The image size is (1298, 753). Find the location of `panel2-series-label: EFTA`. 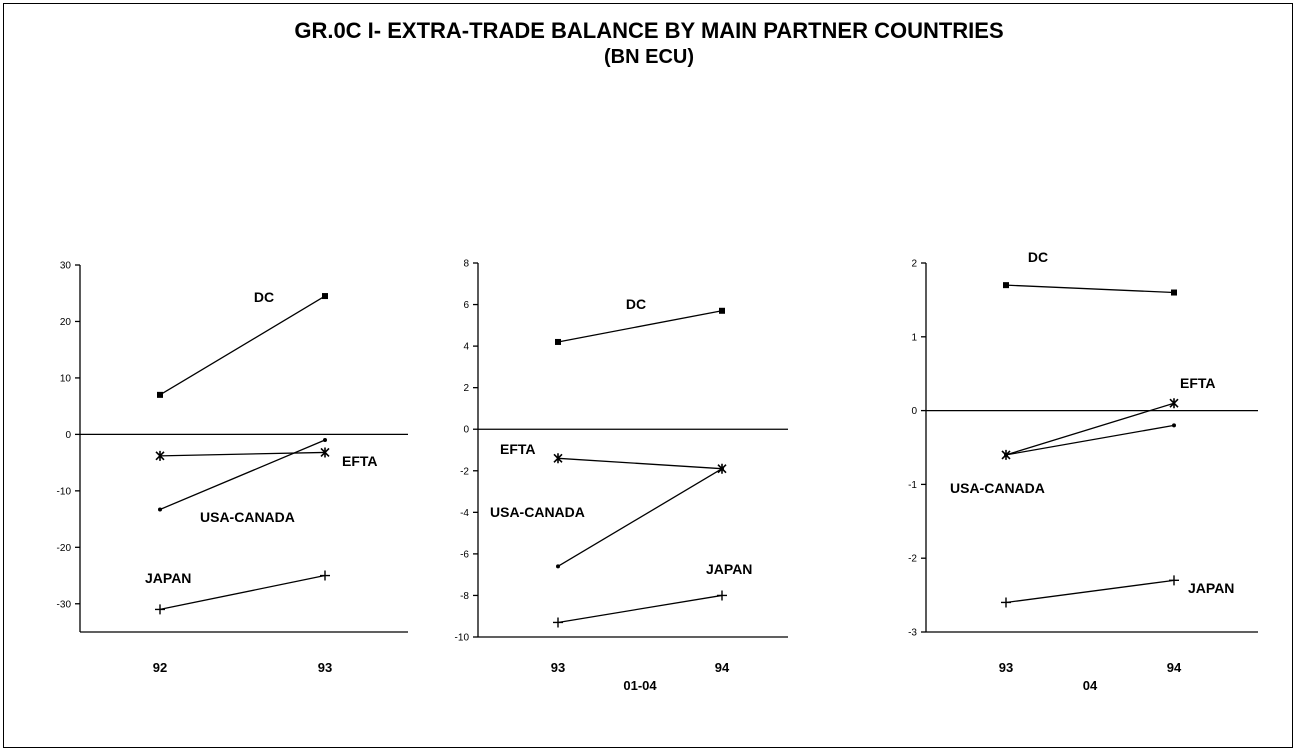

panel2-series-label: EFTA is located at coordinates (518, 449).